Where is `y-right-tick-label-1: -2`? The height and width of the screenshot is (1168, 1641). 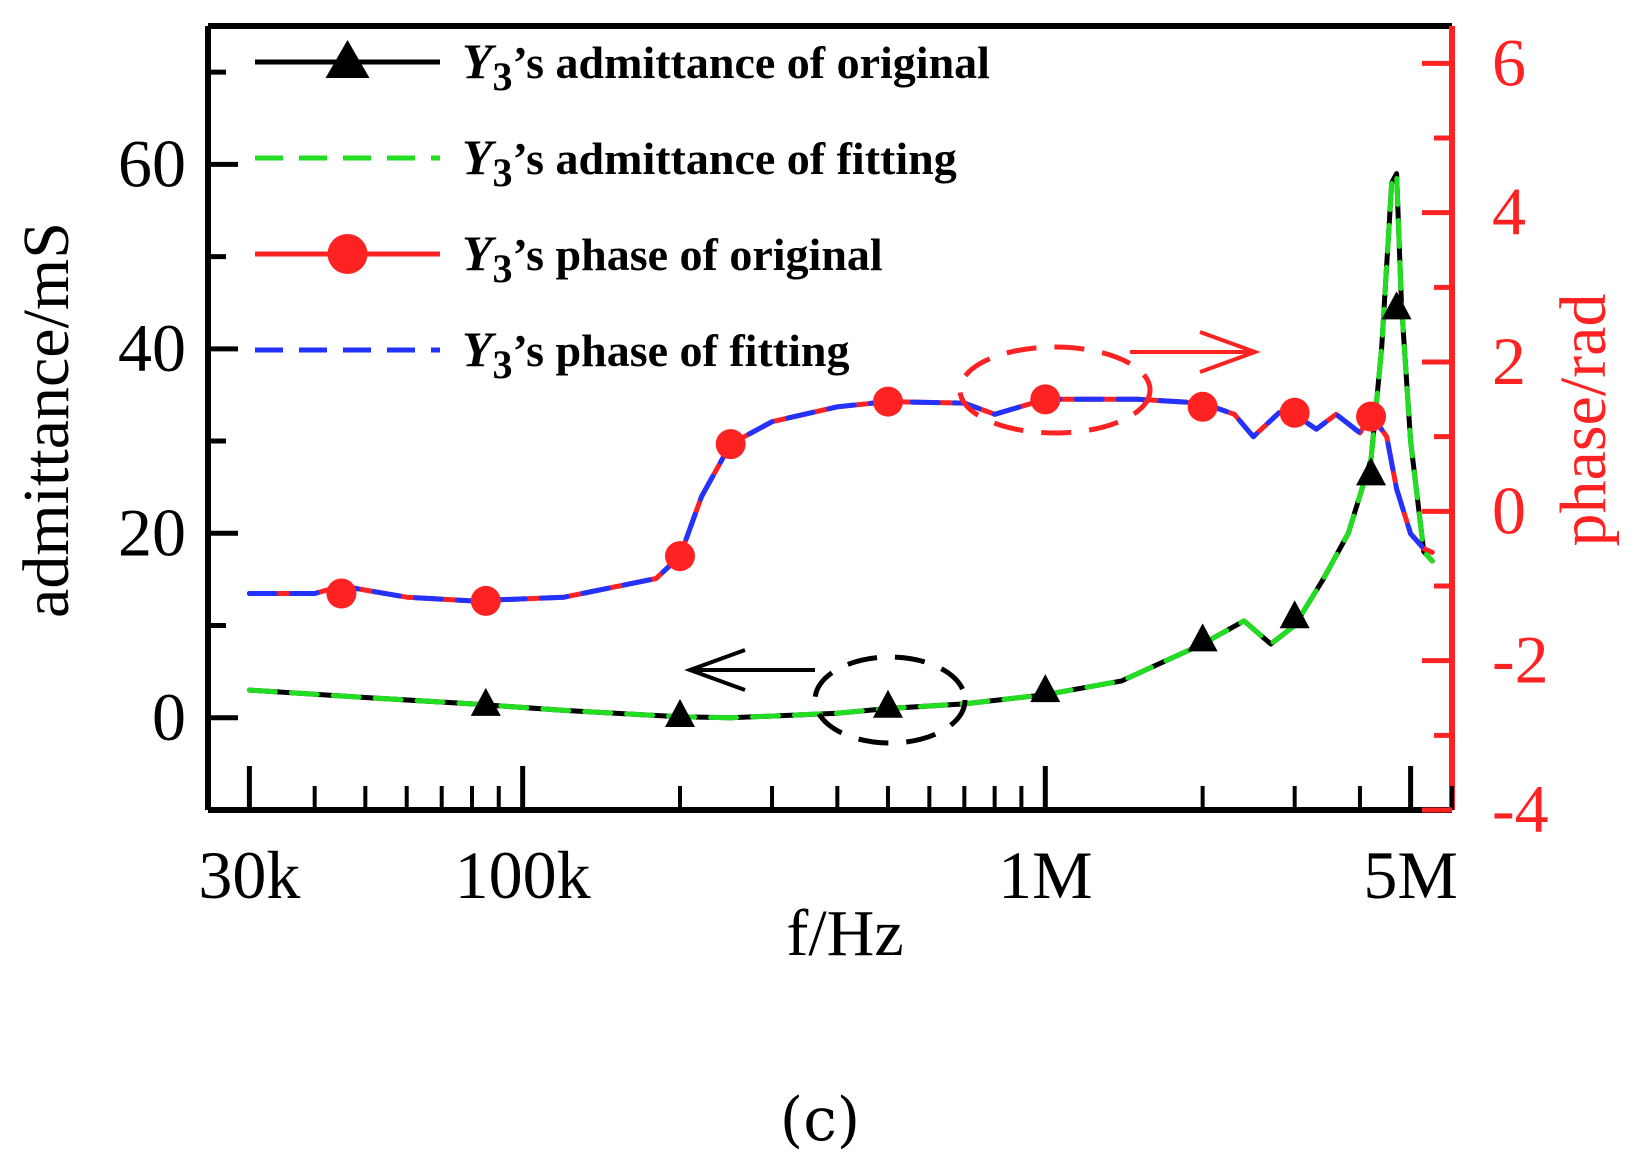 y-right-tick-label-1: -2 is located at coordinates (1520, 660).